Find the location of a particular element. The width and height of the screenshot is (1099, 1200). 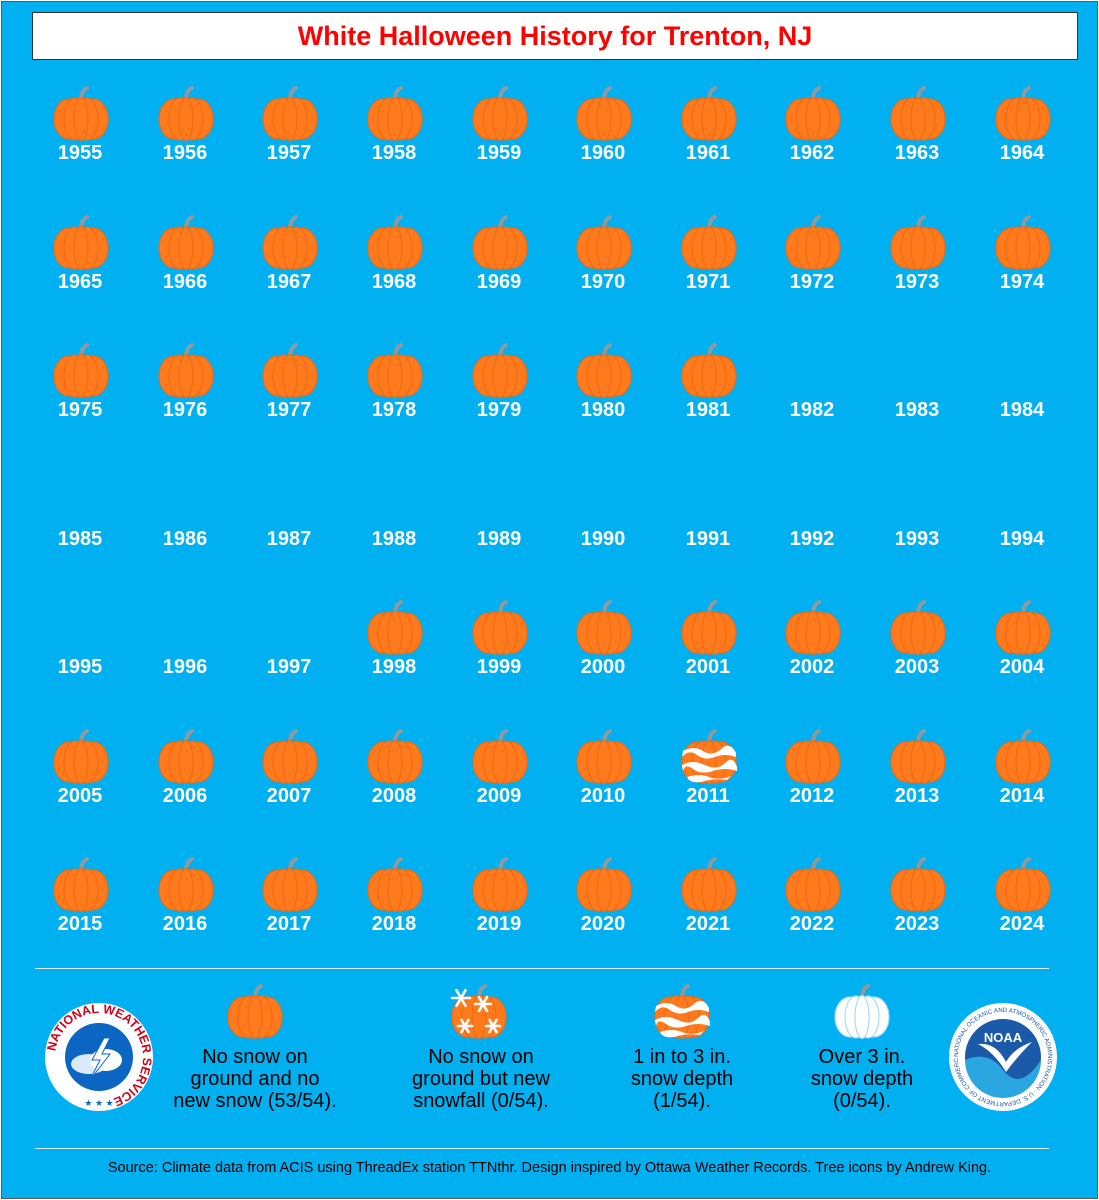

year-cell-2009: 2009 is located at coordinates (499, 780).